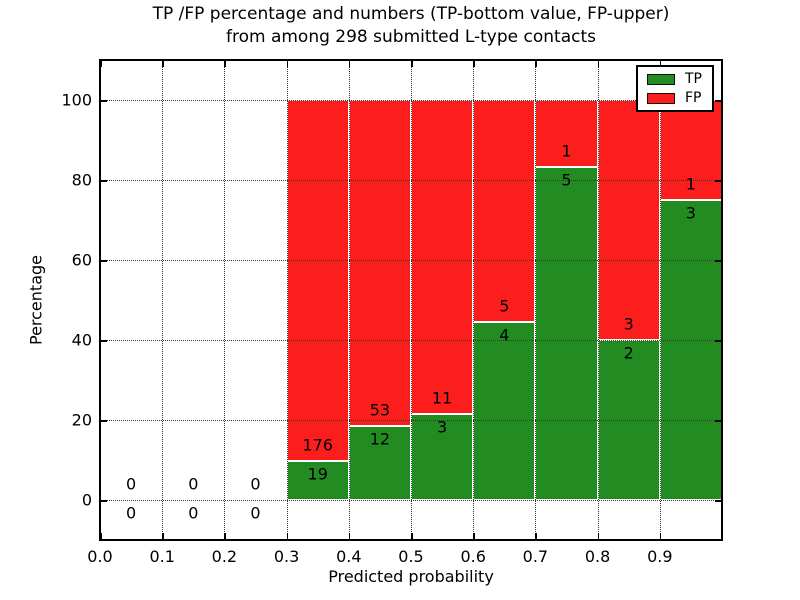 The height and width of the screenshot is (600, 800). Describe the element at coordinates (101, 536) in the screenshot. I see `x-tick-bottom-0.0` at that location.